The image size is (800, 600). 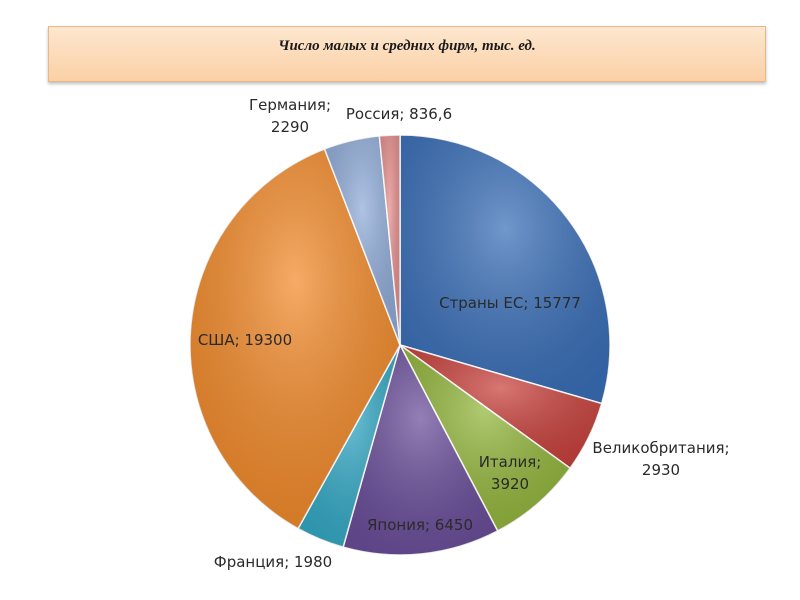 What do you see at coordinates (290, 116) in the screenshot?
I see `slice-label-7: Германия; 2290` at bounding box center [290, 116].